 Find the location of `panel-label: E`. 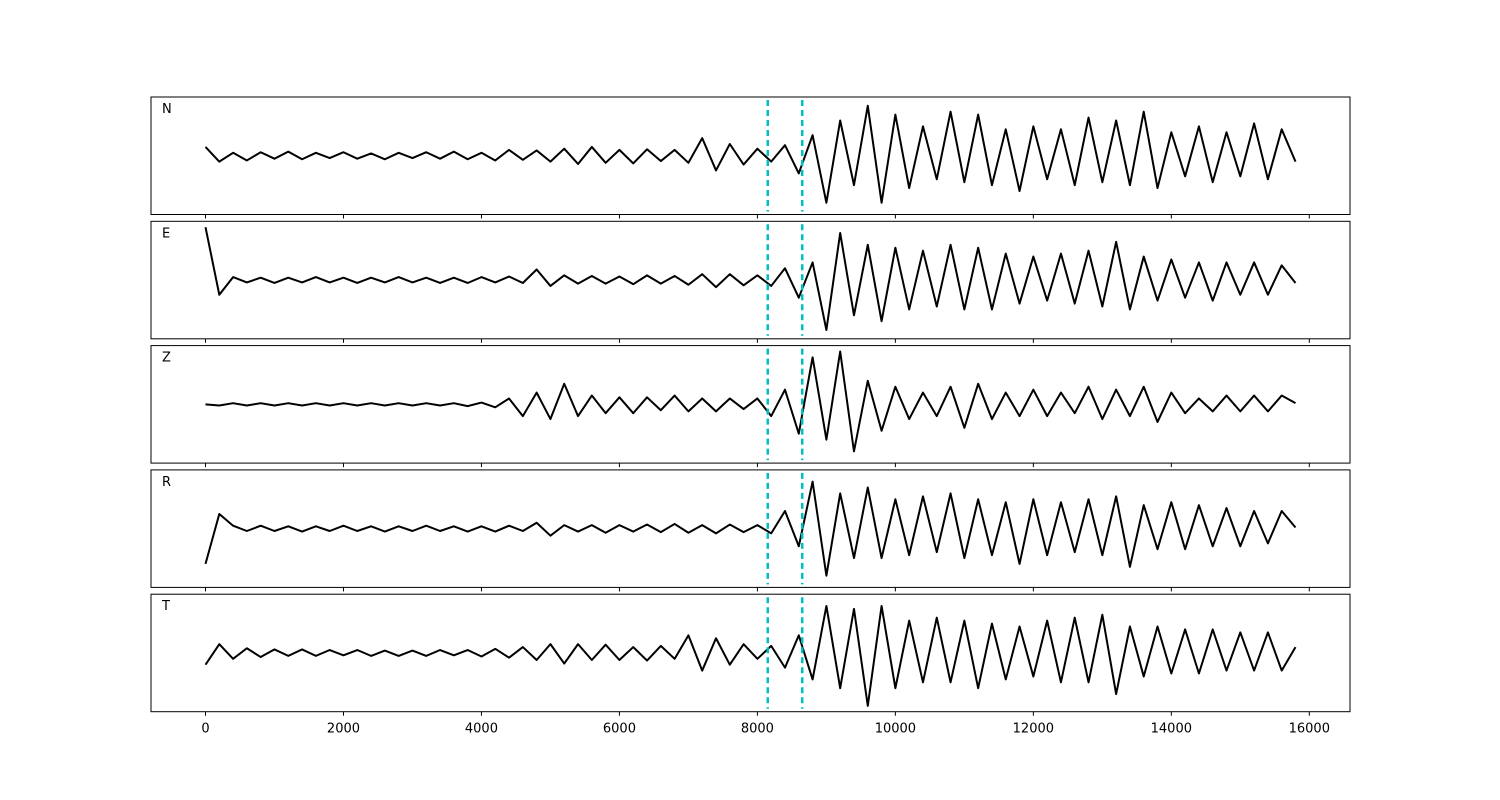

panel-label: E is located at coordinates (166, 233).